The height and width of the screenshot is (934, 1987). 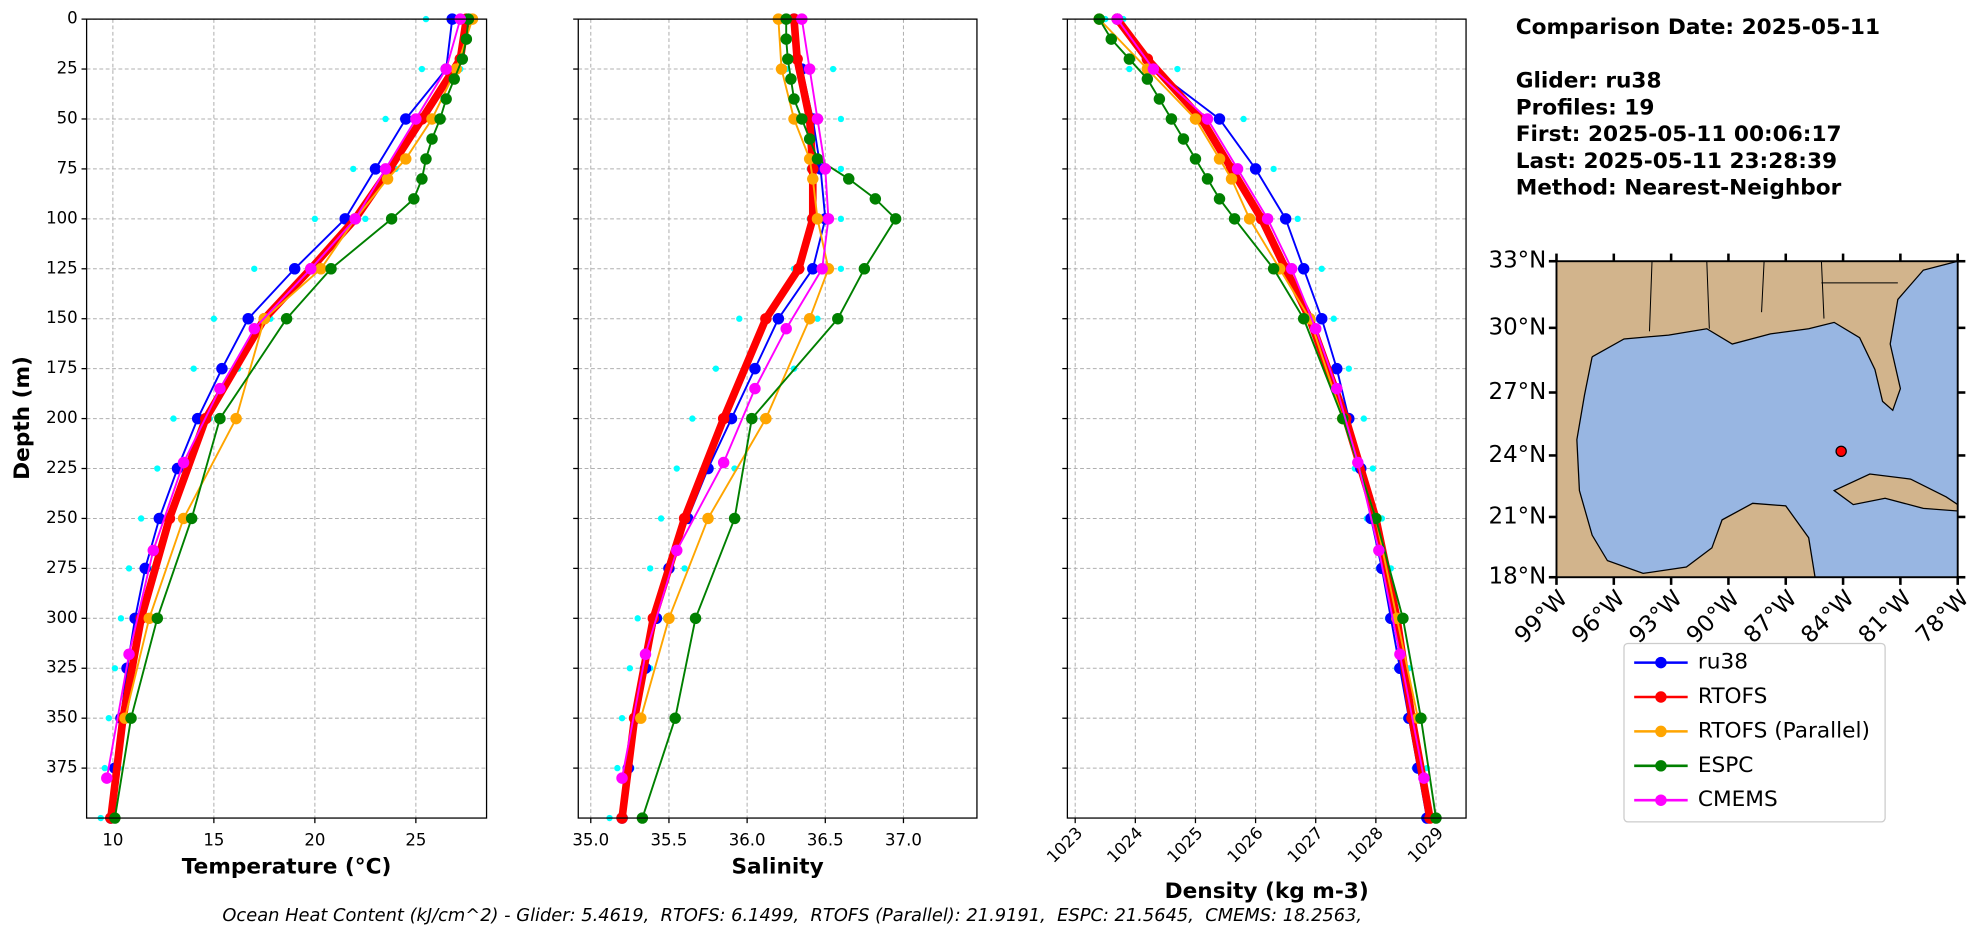 What do you see at coordinates (67, 68) in the screenshot?
I see `y-tick-label: 25` at bounding box center [67, 68].